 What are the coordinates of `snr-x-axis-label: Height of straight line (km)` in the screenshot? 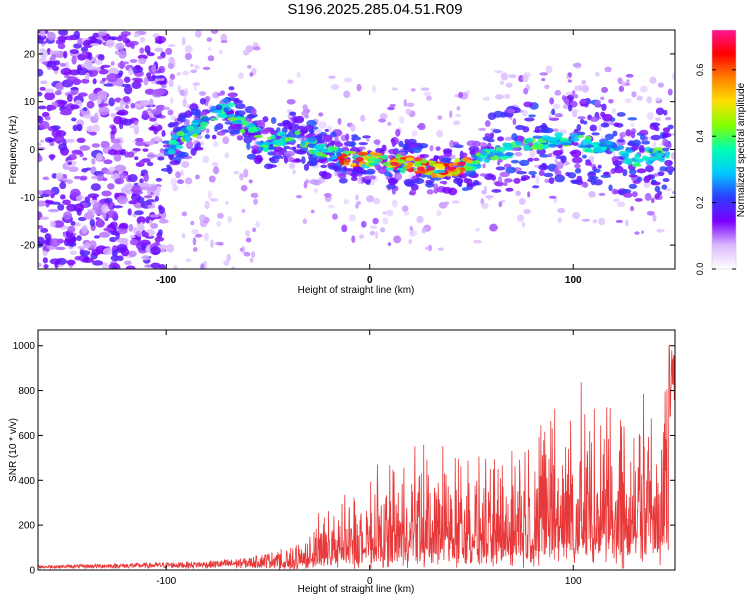 It's located at (356, 589).